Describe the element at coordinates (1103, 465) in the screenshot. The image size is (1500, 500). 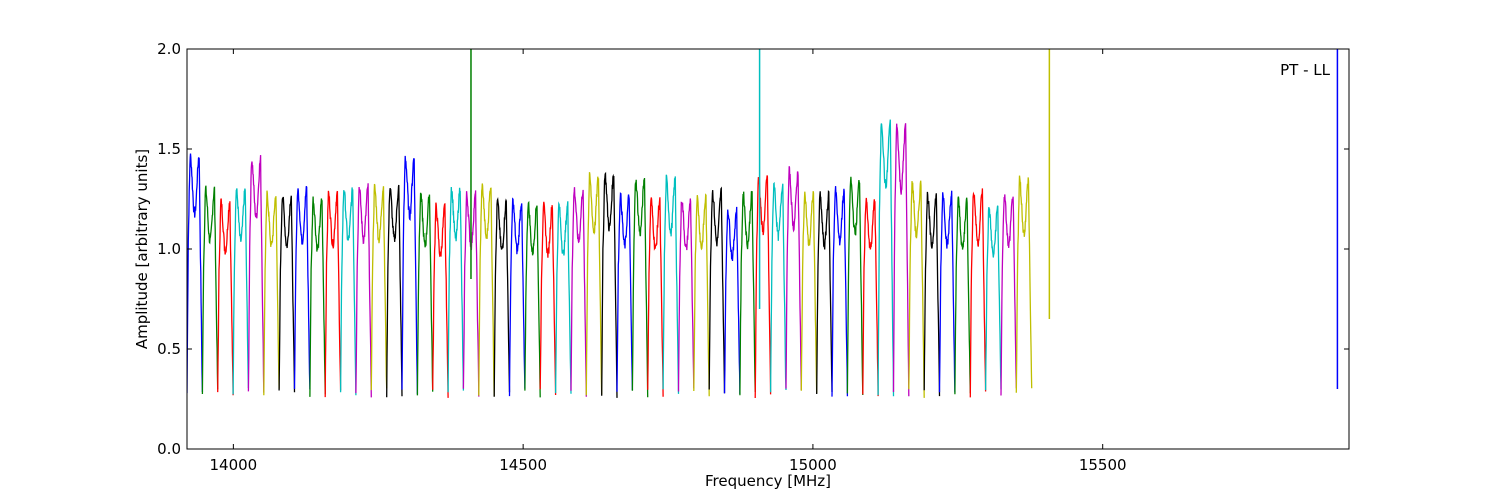
I see `x-tick-label: 15500` at that location.